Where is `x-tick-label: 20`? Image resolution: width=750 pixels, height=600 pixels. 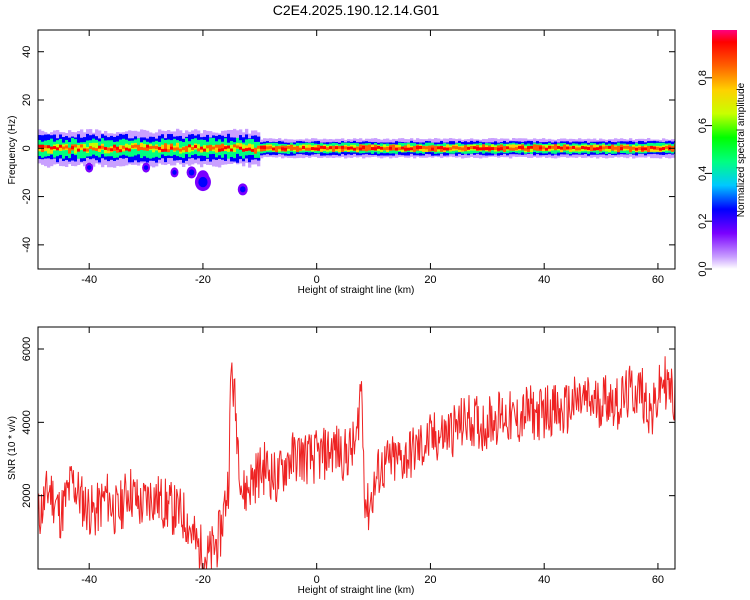 x-tick-label: 20 is located at coordinates (430, 580).